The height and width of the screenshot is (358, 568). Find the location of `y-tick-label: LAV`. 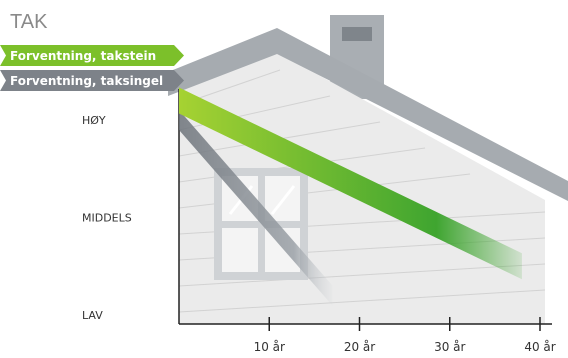

y-tick-label: LAV is located at coordinates (92, 315).